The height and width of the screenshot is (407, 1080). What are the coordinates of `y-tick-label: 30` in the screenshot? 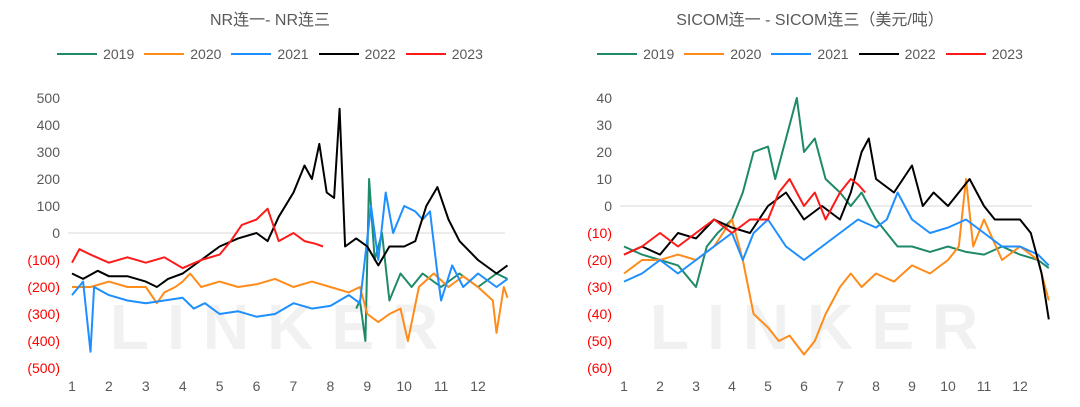 It's located at (604, 125).